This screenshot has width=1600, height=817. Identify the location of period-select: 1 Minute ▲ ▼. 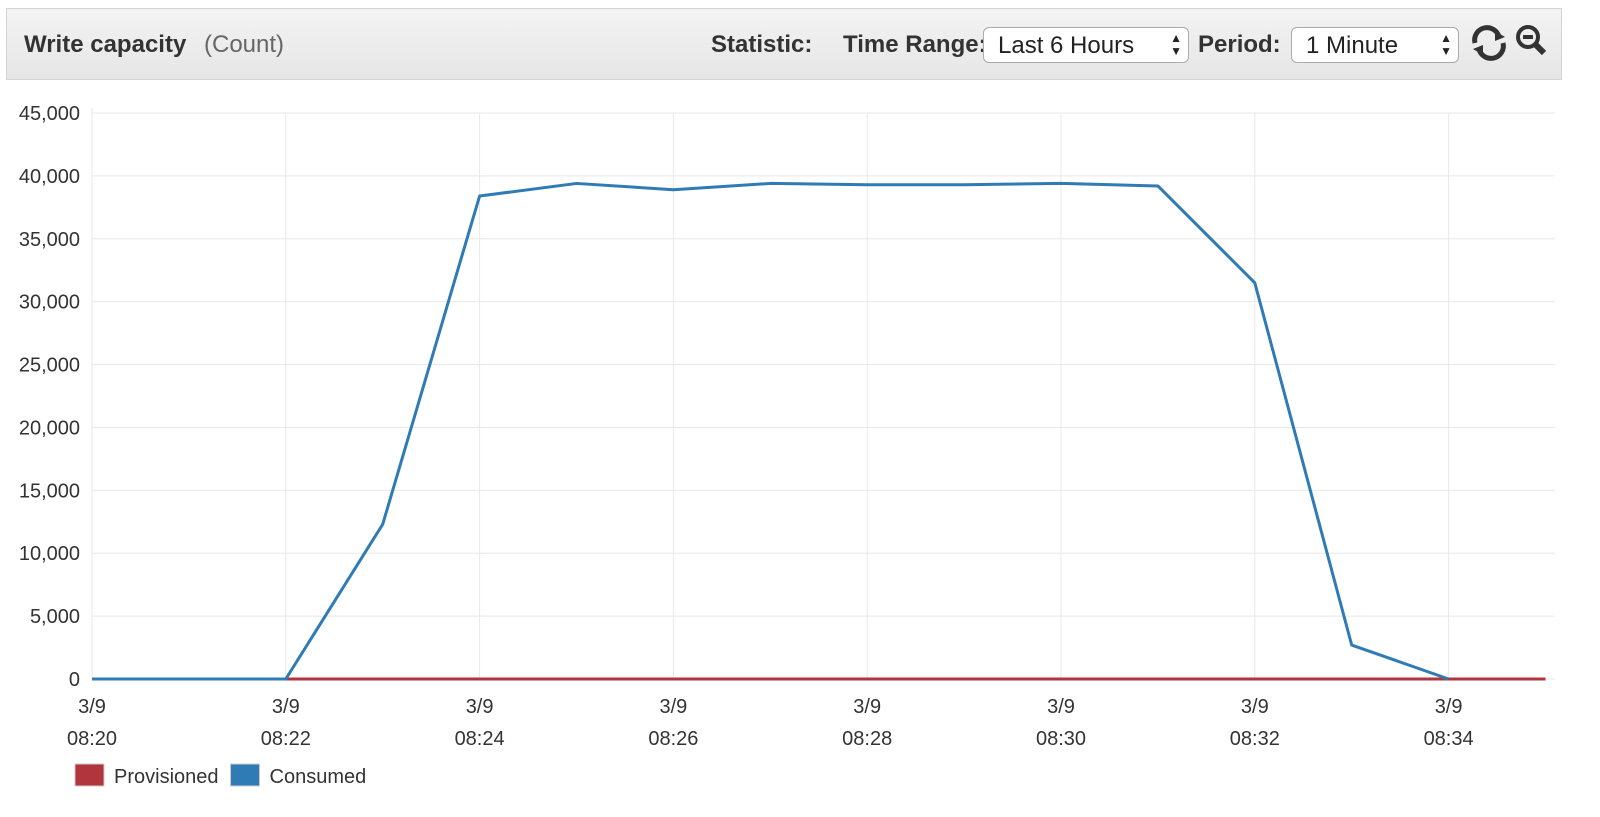
(1375, 45).